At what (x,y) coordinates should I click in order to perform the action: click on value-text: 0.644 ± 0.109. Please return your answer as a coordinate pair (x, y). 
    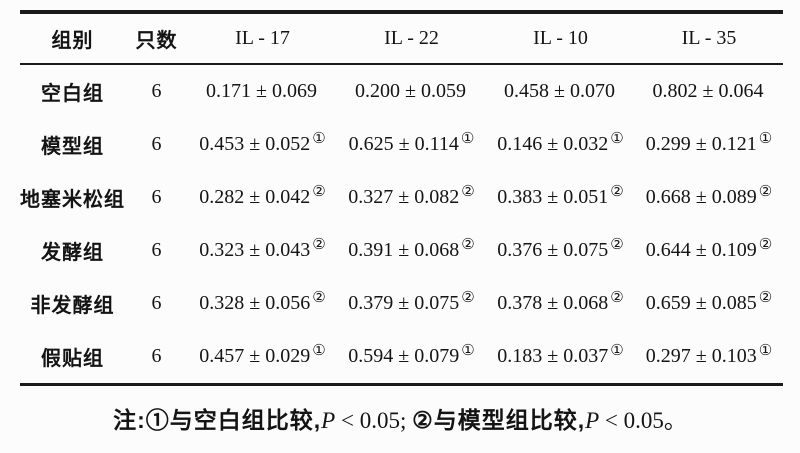
    Looking at the image, I should click on (701, 250).